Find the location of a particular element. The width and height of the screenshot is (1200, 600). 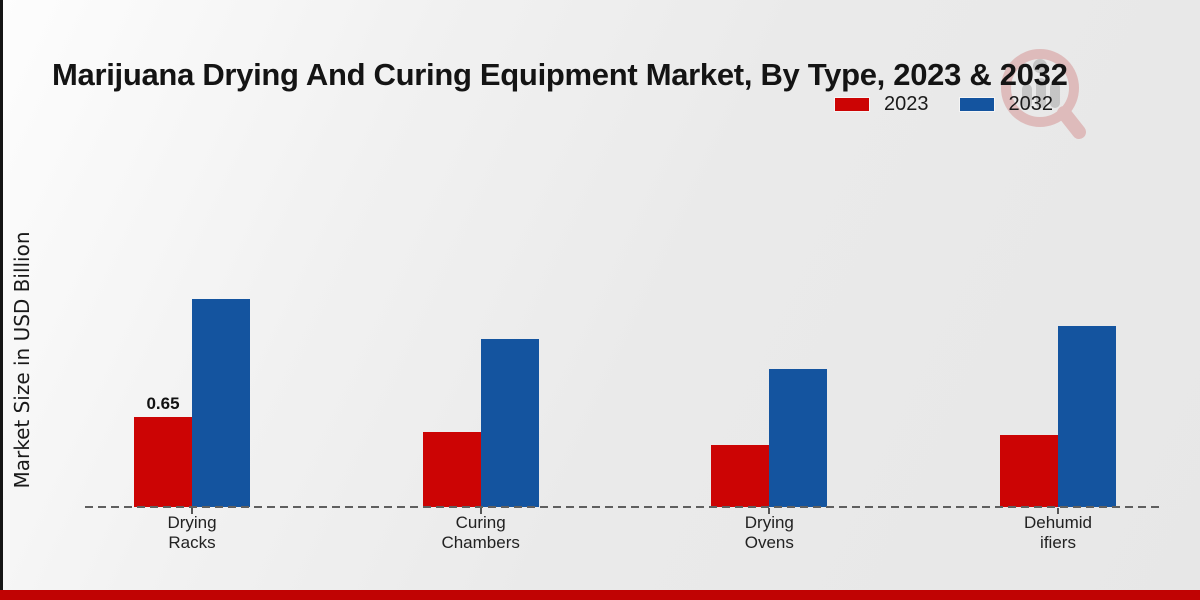

x-axis-tick-curing-chambers is located at coordinates (480, 511).